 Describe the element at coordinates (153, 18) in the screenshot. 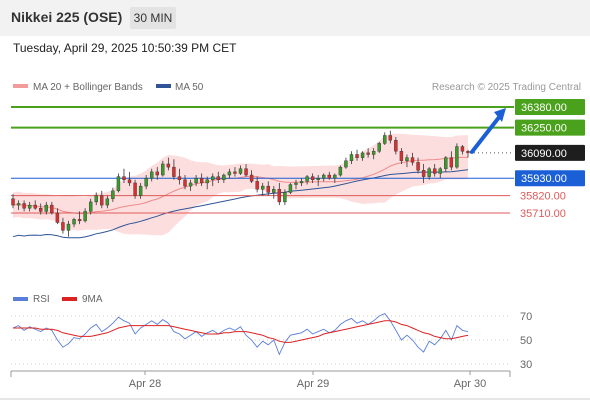

I see `timeframe-button: 30 MIN` at that location.